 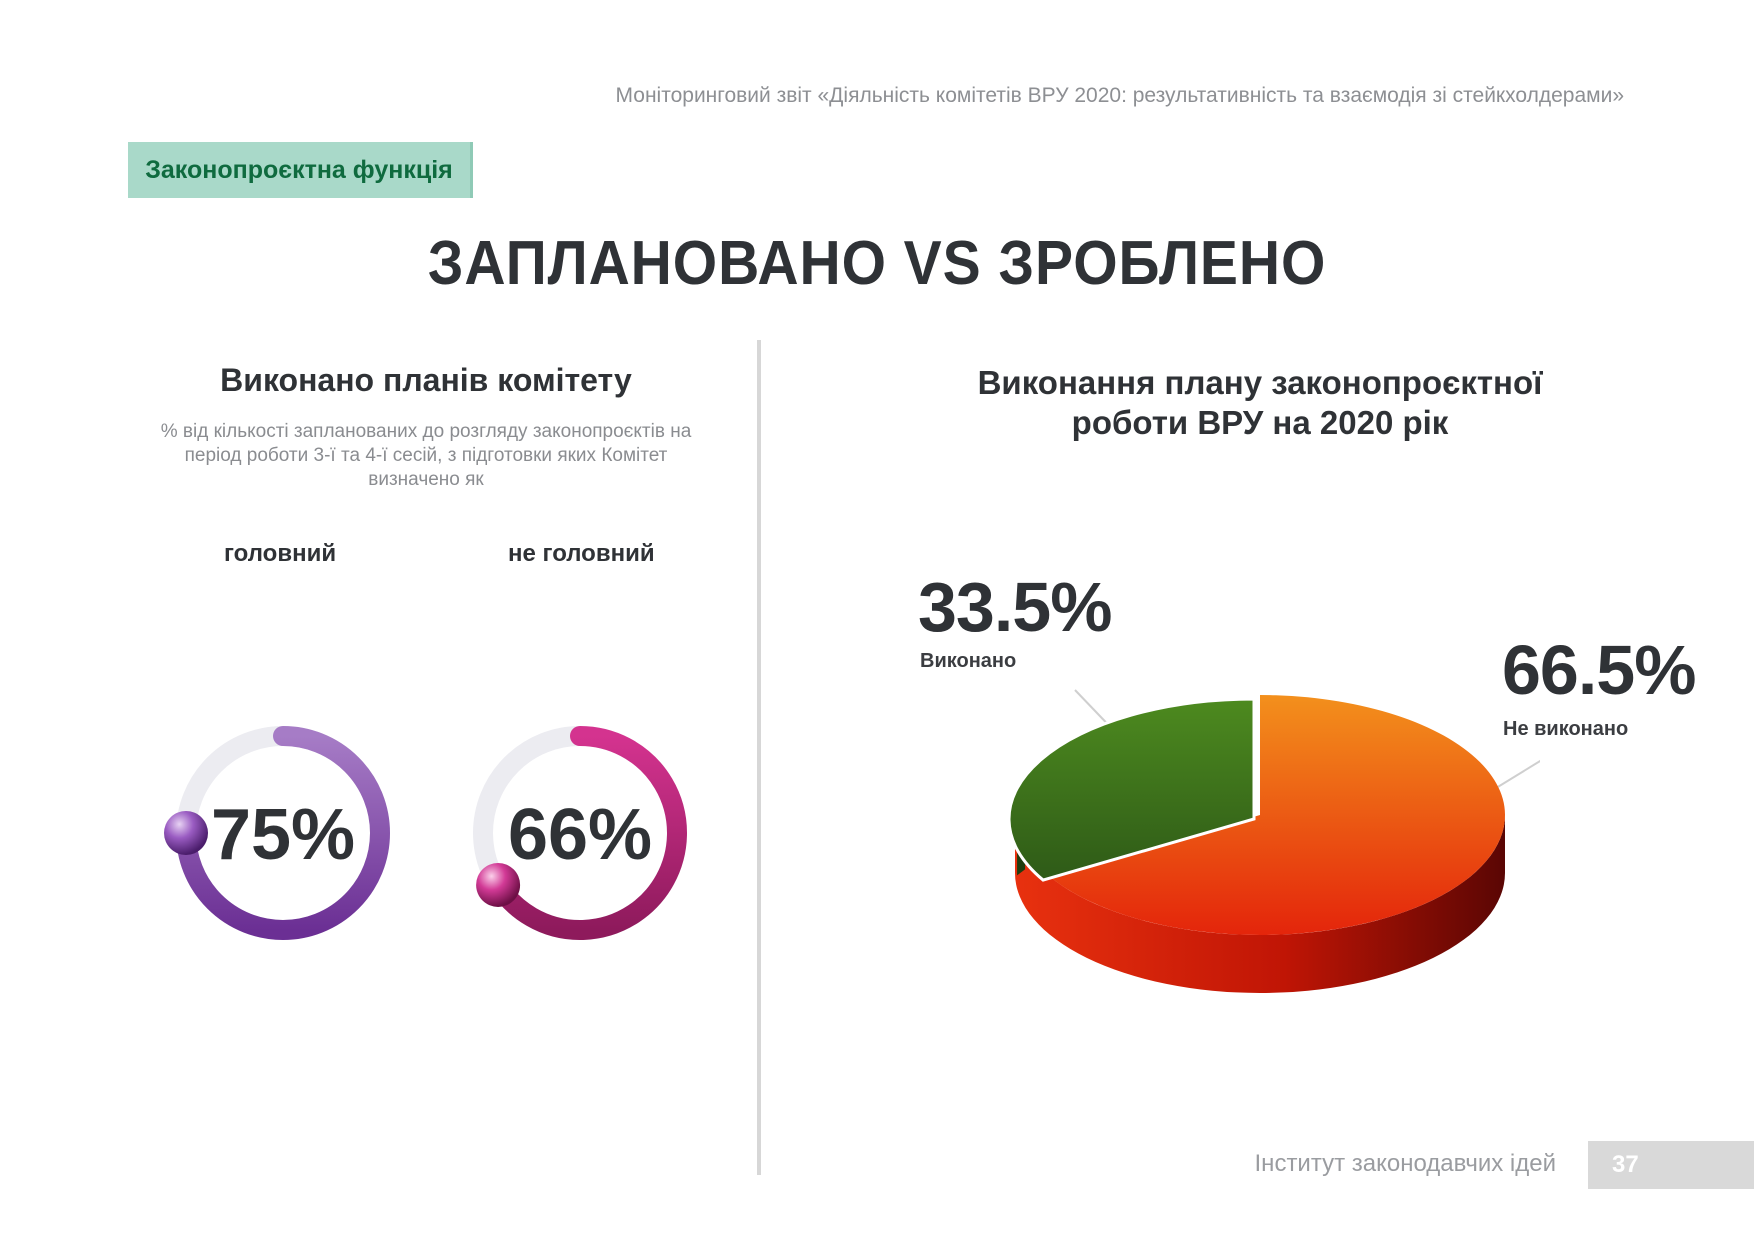 I want to click on column-divider, so click(x=759, y=757).